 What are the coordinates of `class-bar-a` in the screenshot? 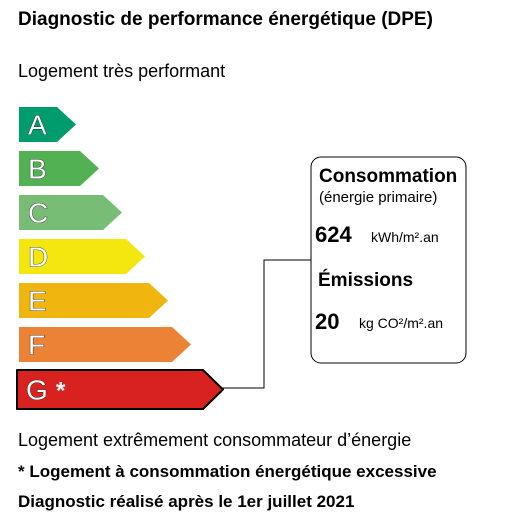 It's located at (47, 124).